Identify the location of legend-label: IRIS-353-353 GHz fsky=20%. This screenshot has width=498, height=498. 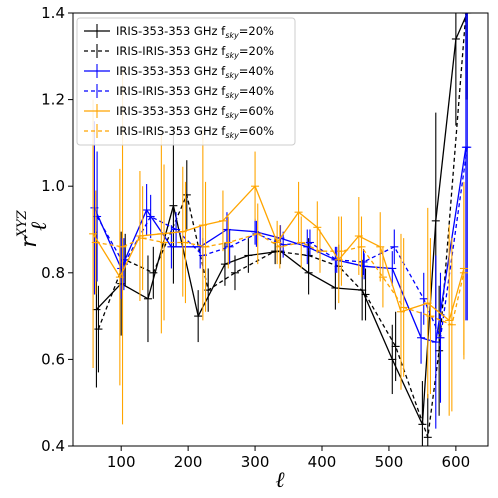
(195, 32).